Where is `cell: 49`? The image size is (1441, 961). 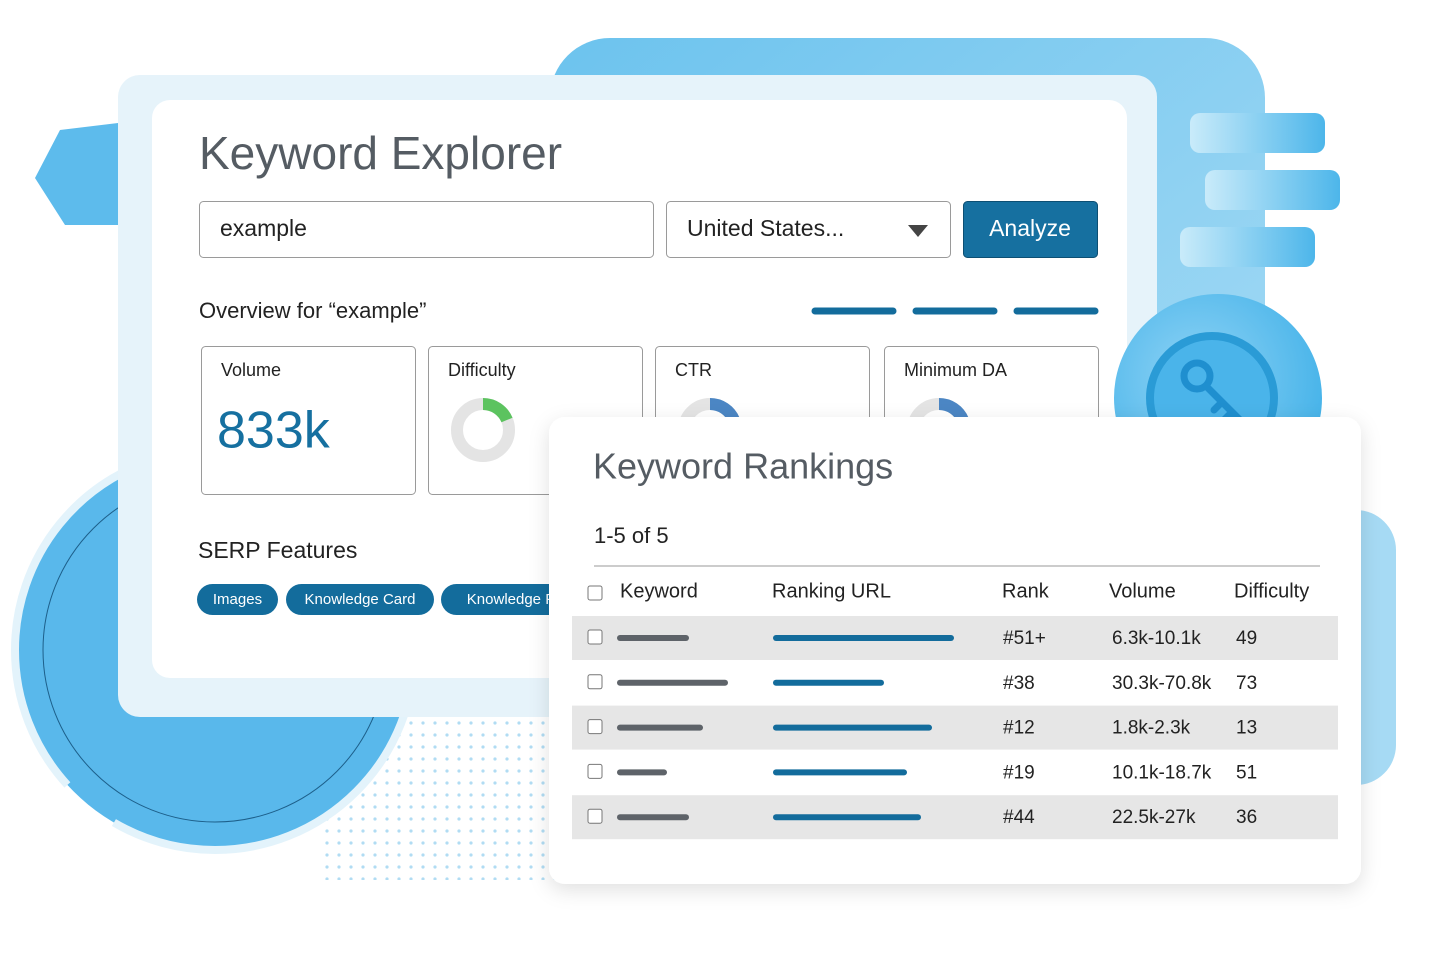 cell: 49 is located at coordinates (1246, 638).